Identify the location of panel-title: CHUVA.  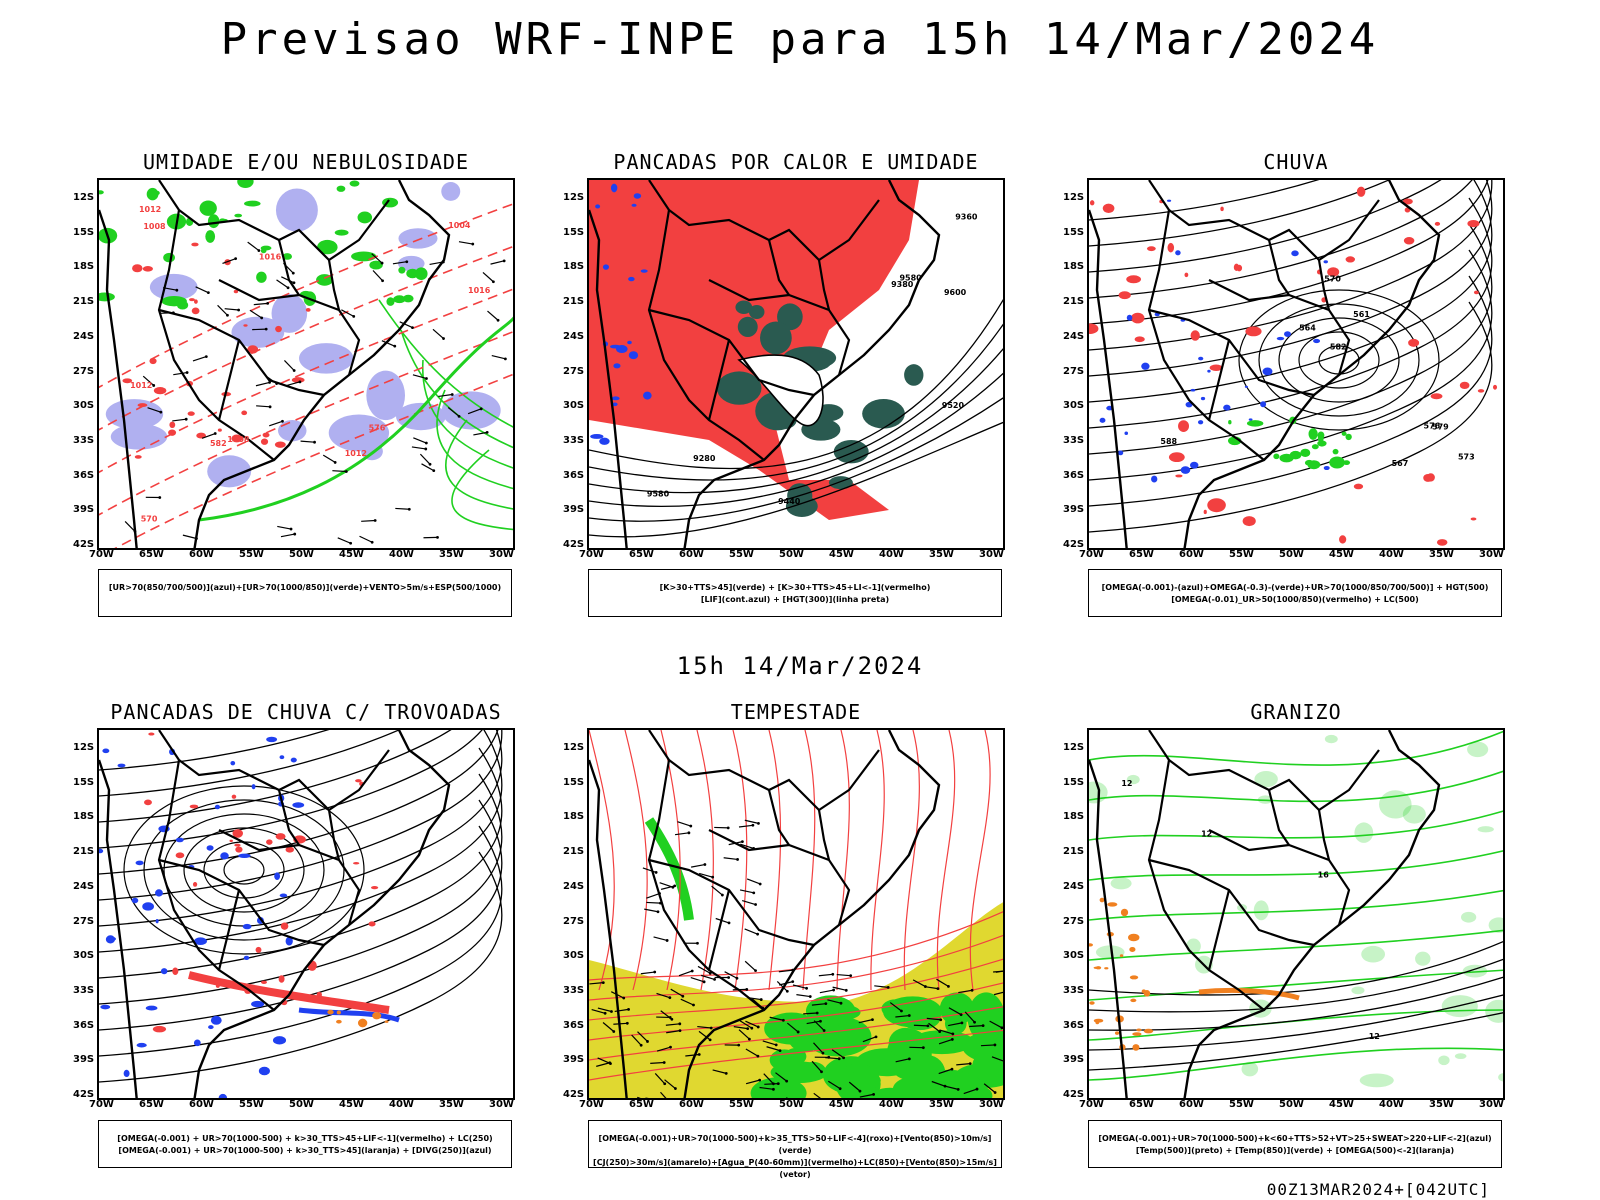
(1296, 162).